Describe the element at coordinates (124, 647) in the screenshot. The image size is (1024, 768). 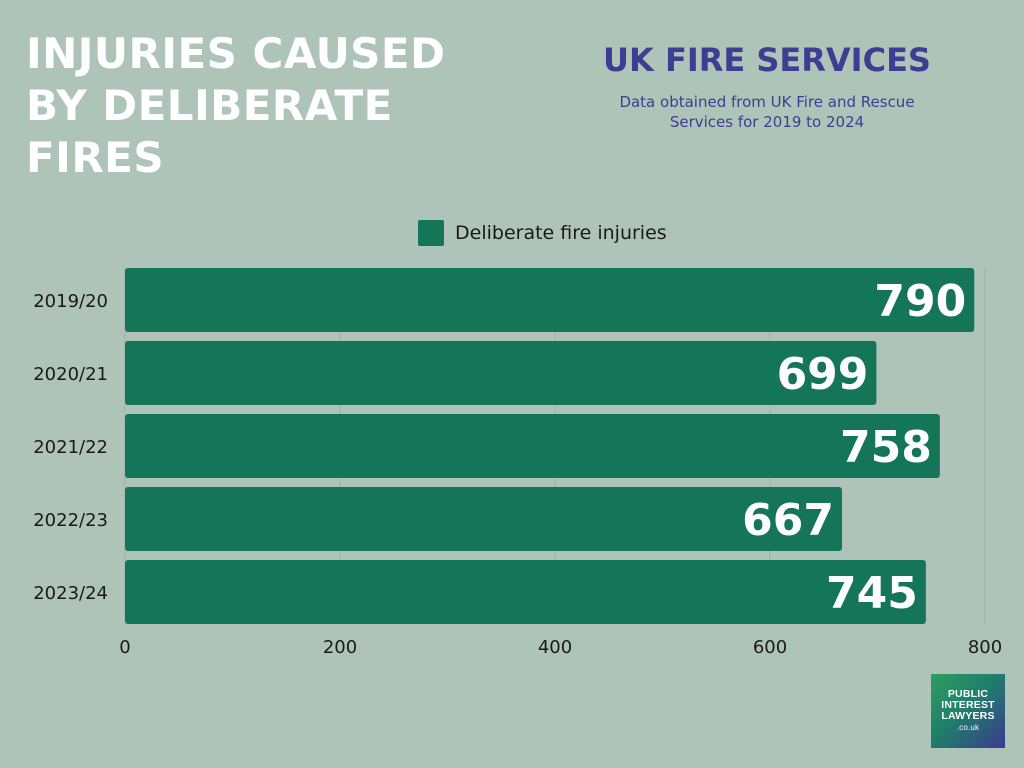
I see `x-tick-label: 0` at that location.